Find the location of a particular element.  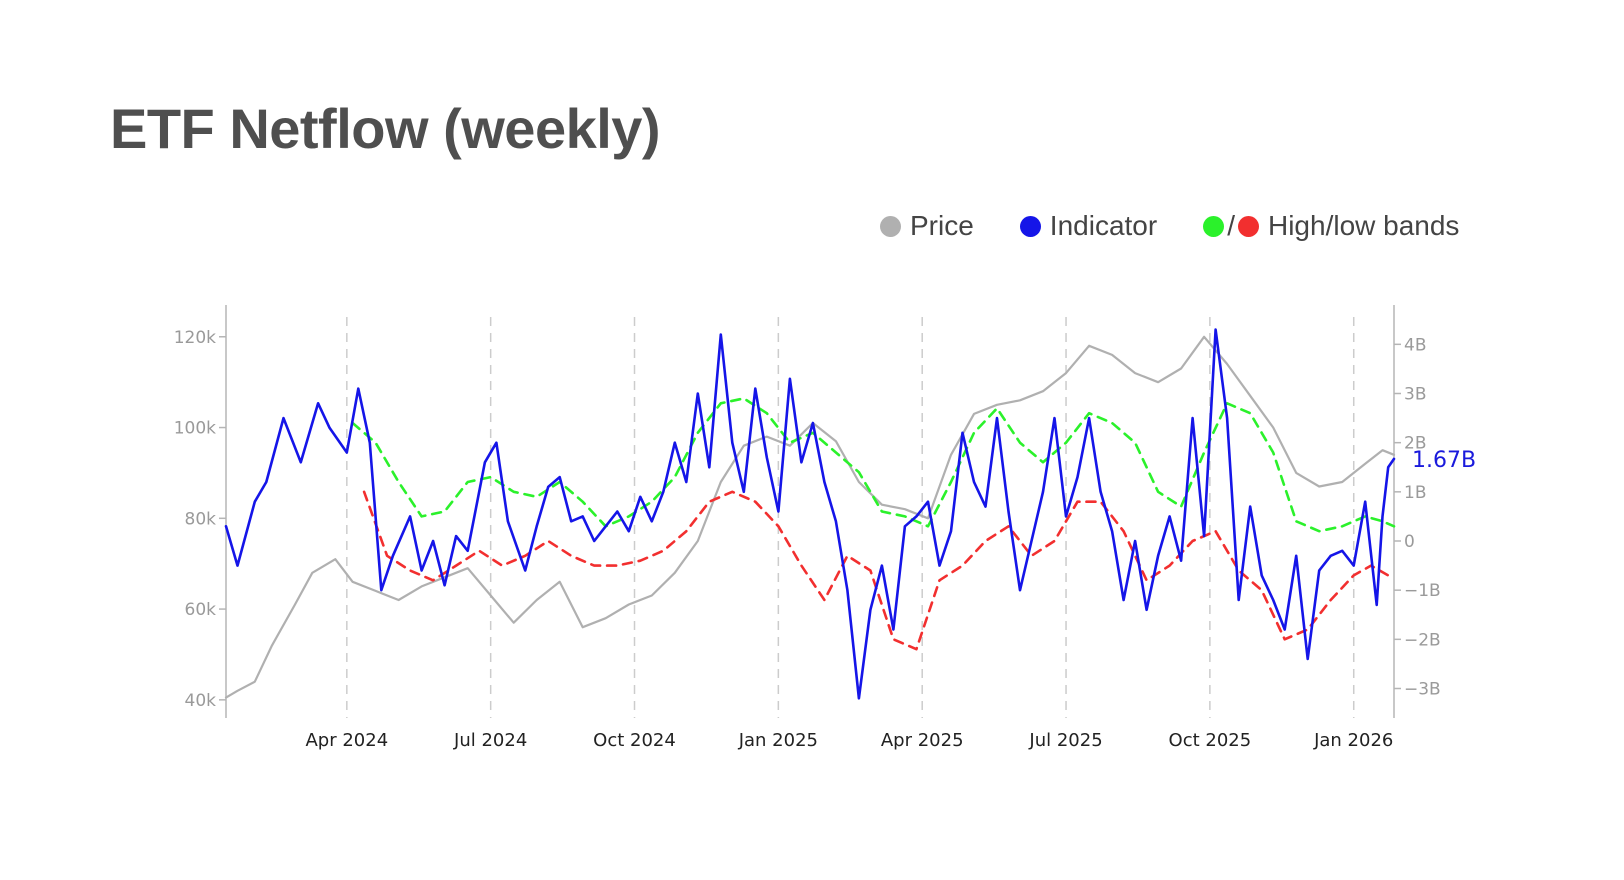

right-tick-label: −2B is located at coordinates (1422, 640).